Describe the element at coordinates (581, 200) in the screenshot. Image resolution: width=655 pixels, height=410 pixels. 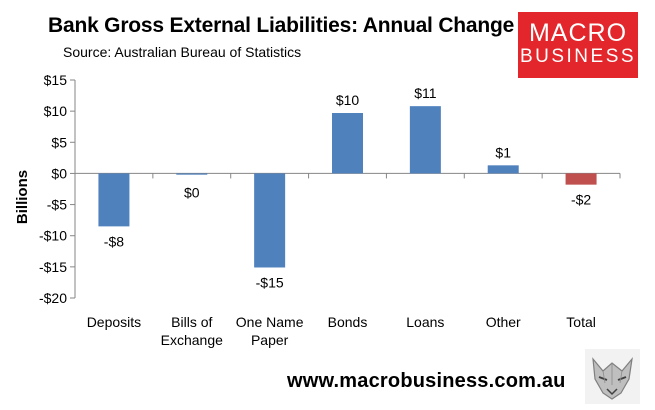
I see `data-label: -$2` at that location.